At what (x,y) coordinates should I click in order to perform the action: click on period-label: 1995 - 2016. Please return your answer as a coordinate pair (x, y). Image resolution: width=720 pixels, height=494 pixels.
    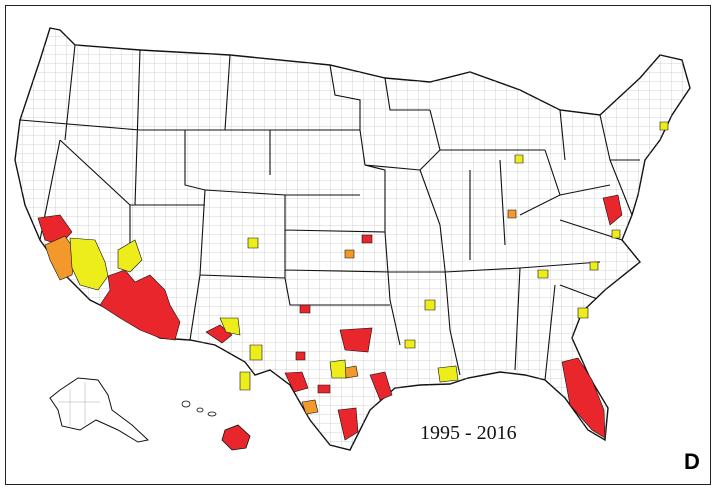
    Looking at the image, I should click on (468, 433).